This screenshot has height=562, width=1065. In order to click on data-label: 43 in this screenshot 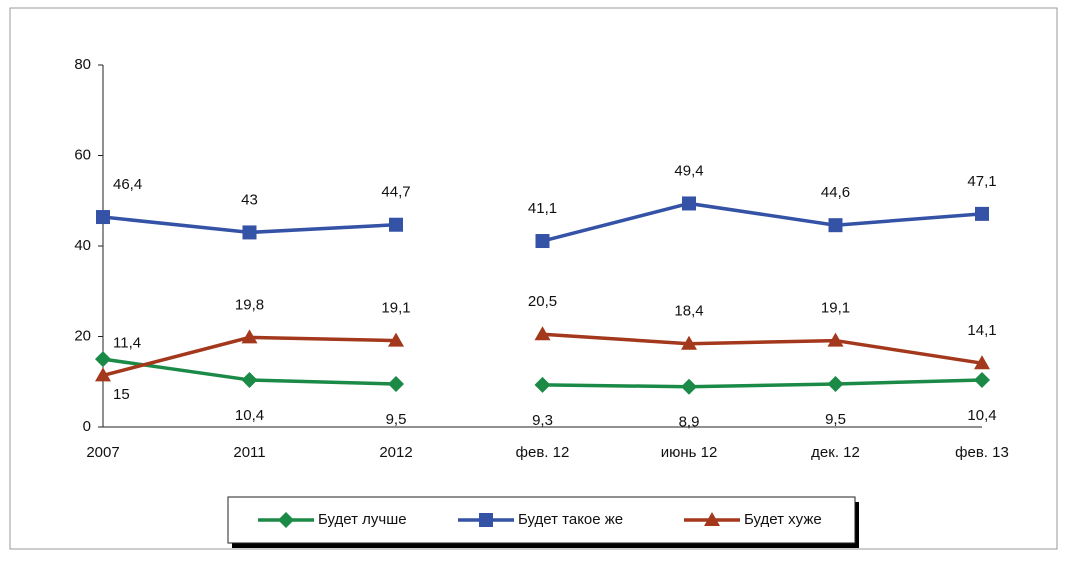, I will do `click(249, 199)`.